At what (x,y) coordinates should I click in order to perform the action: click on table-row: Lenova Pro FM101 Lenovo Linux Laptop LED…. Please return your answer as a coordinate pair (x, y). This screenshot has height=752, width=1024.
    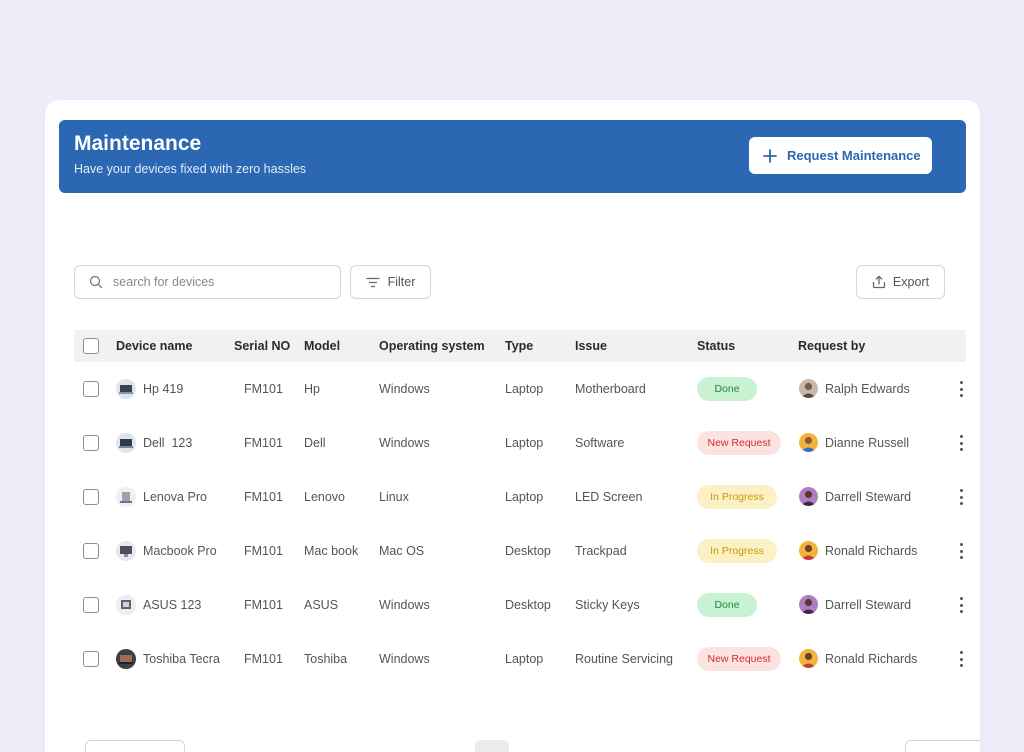
    Looking at the image, I should click on (520, 497).